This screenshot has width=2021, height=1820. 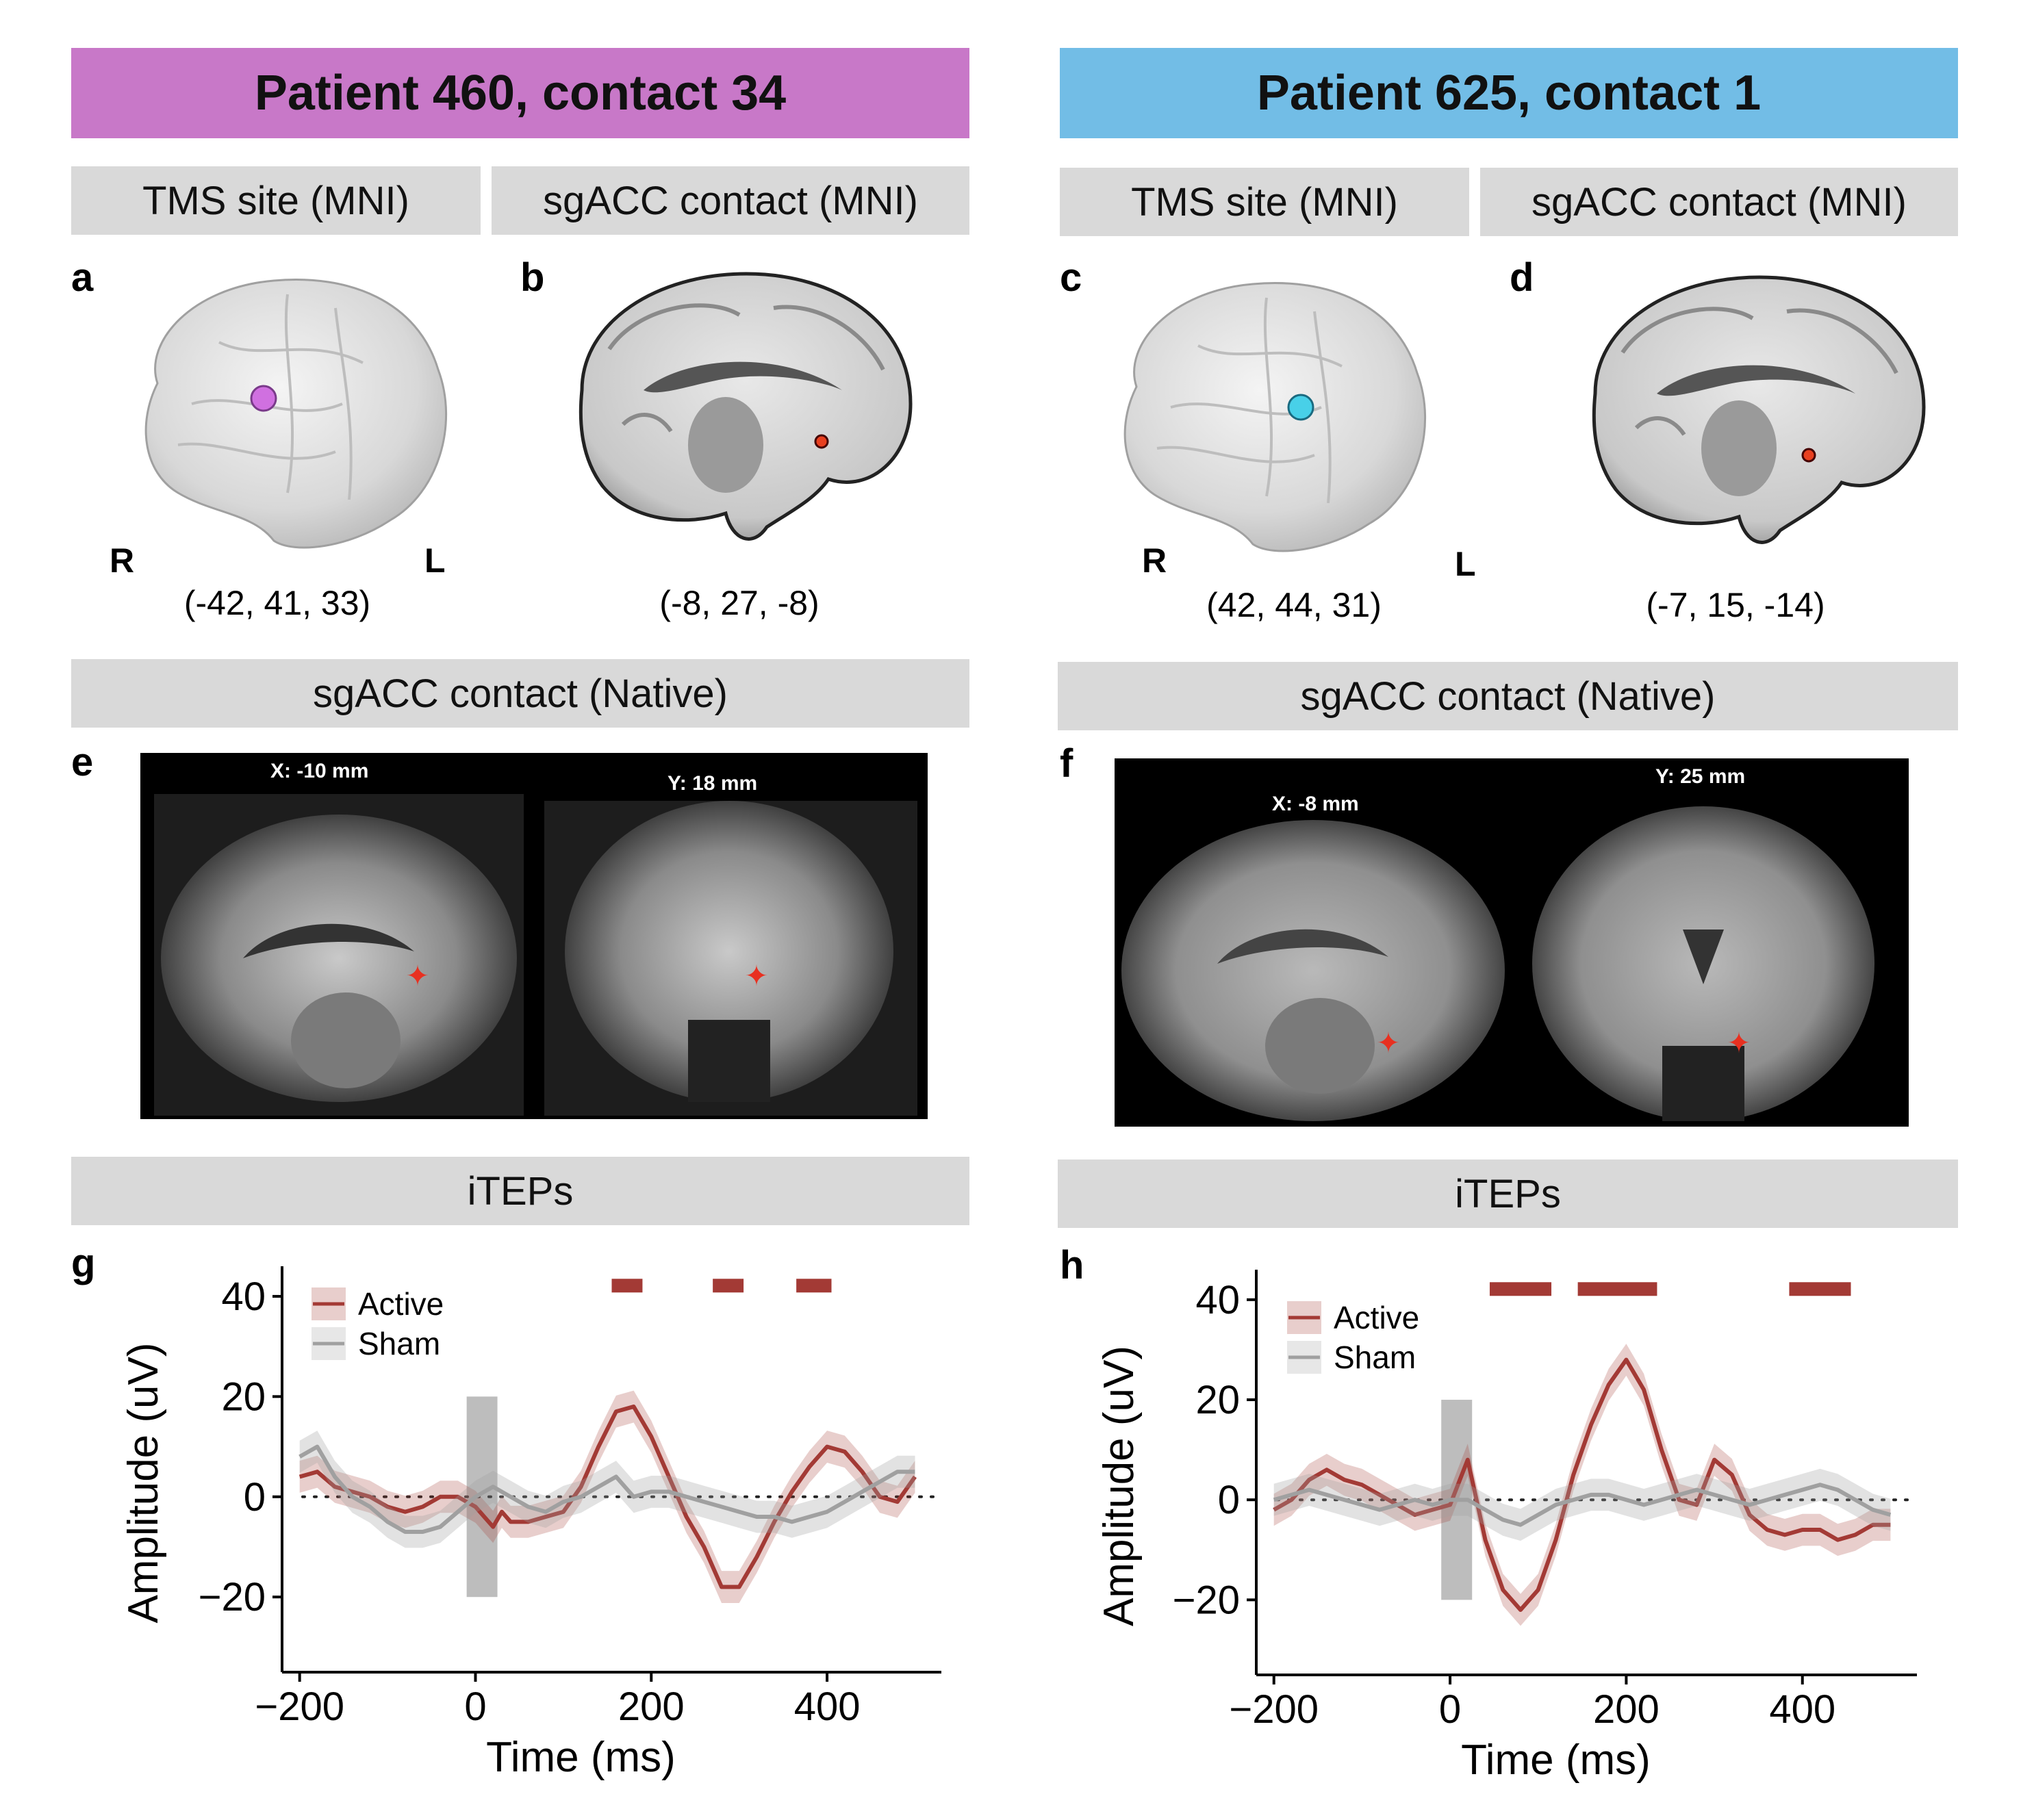 I want to click on brain-sagittal-b, so click(x=746, y=406).